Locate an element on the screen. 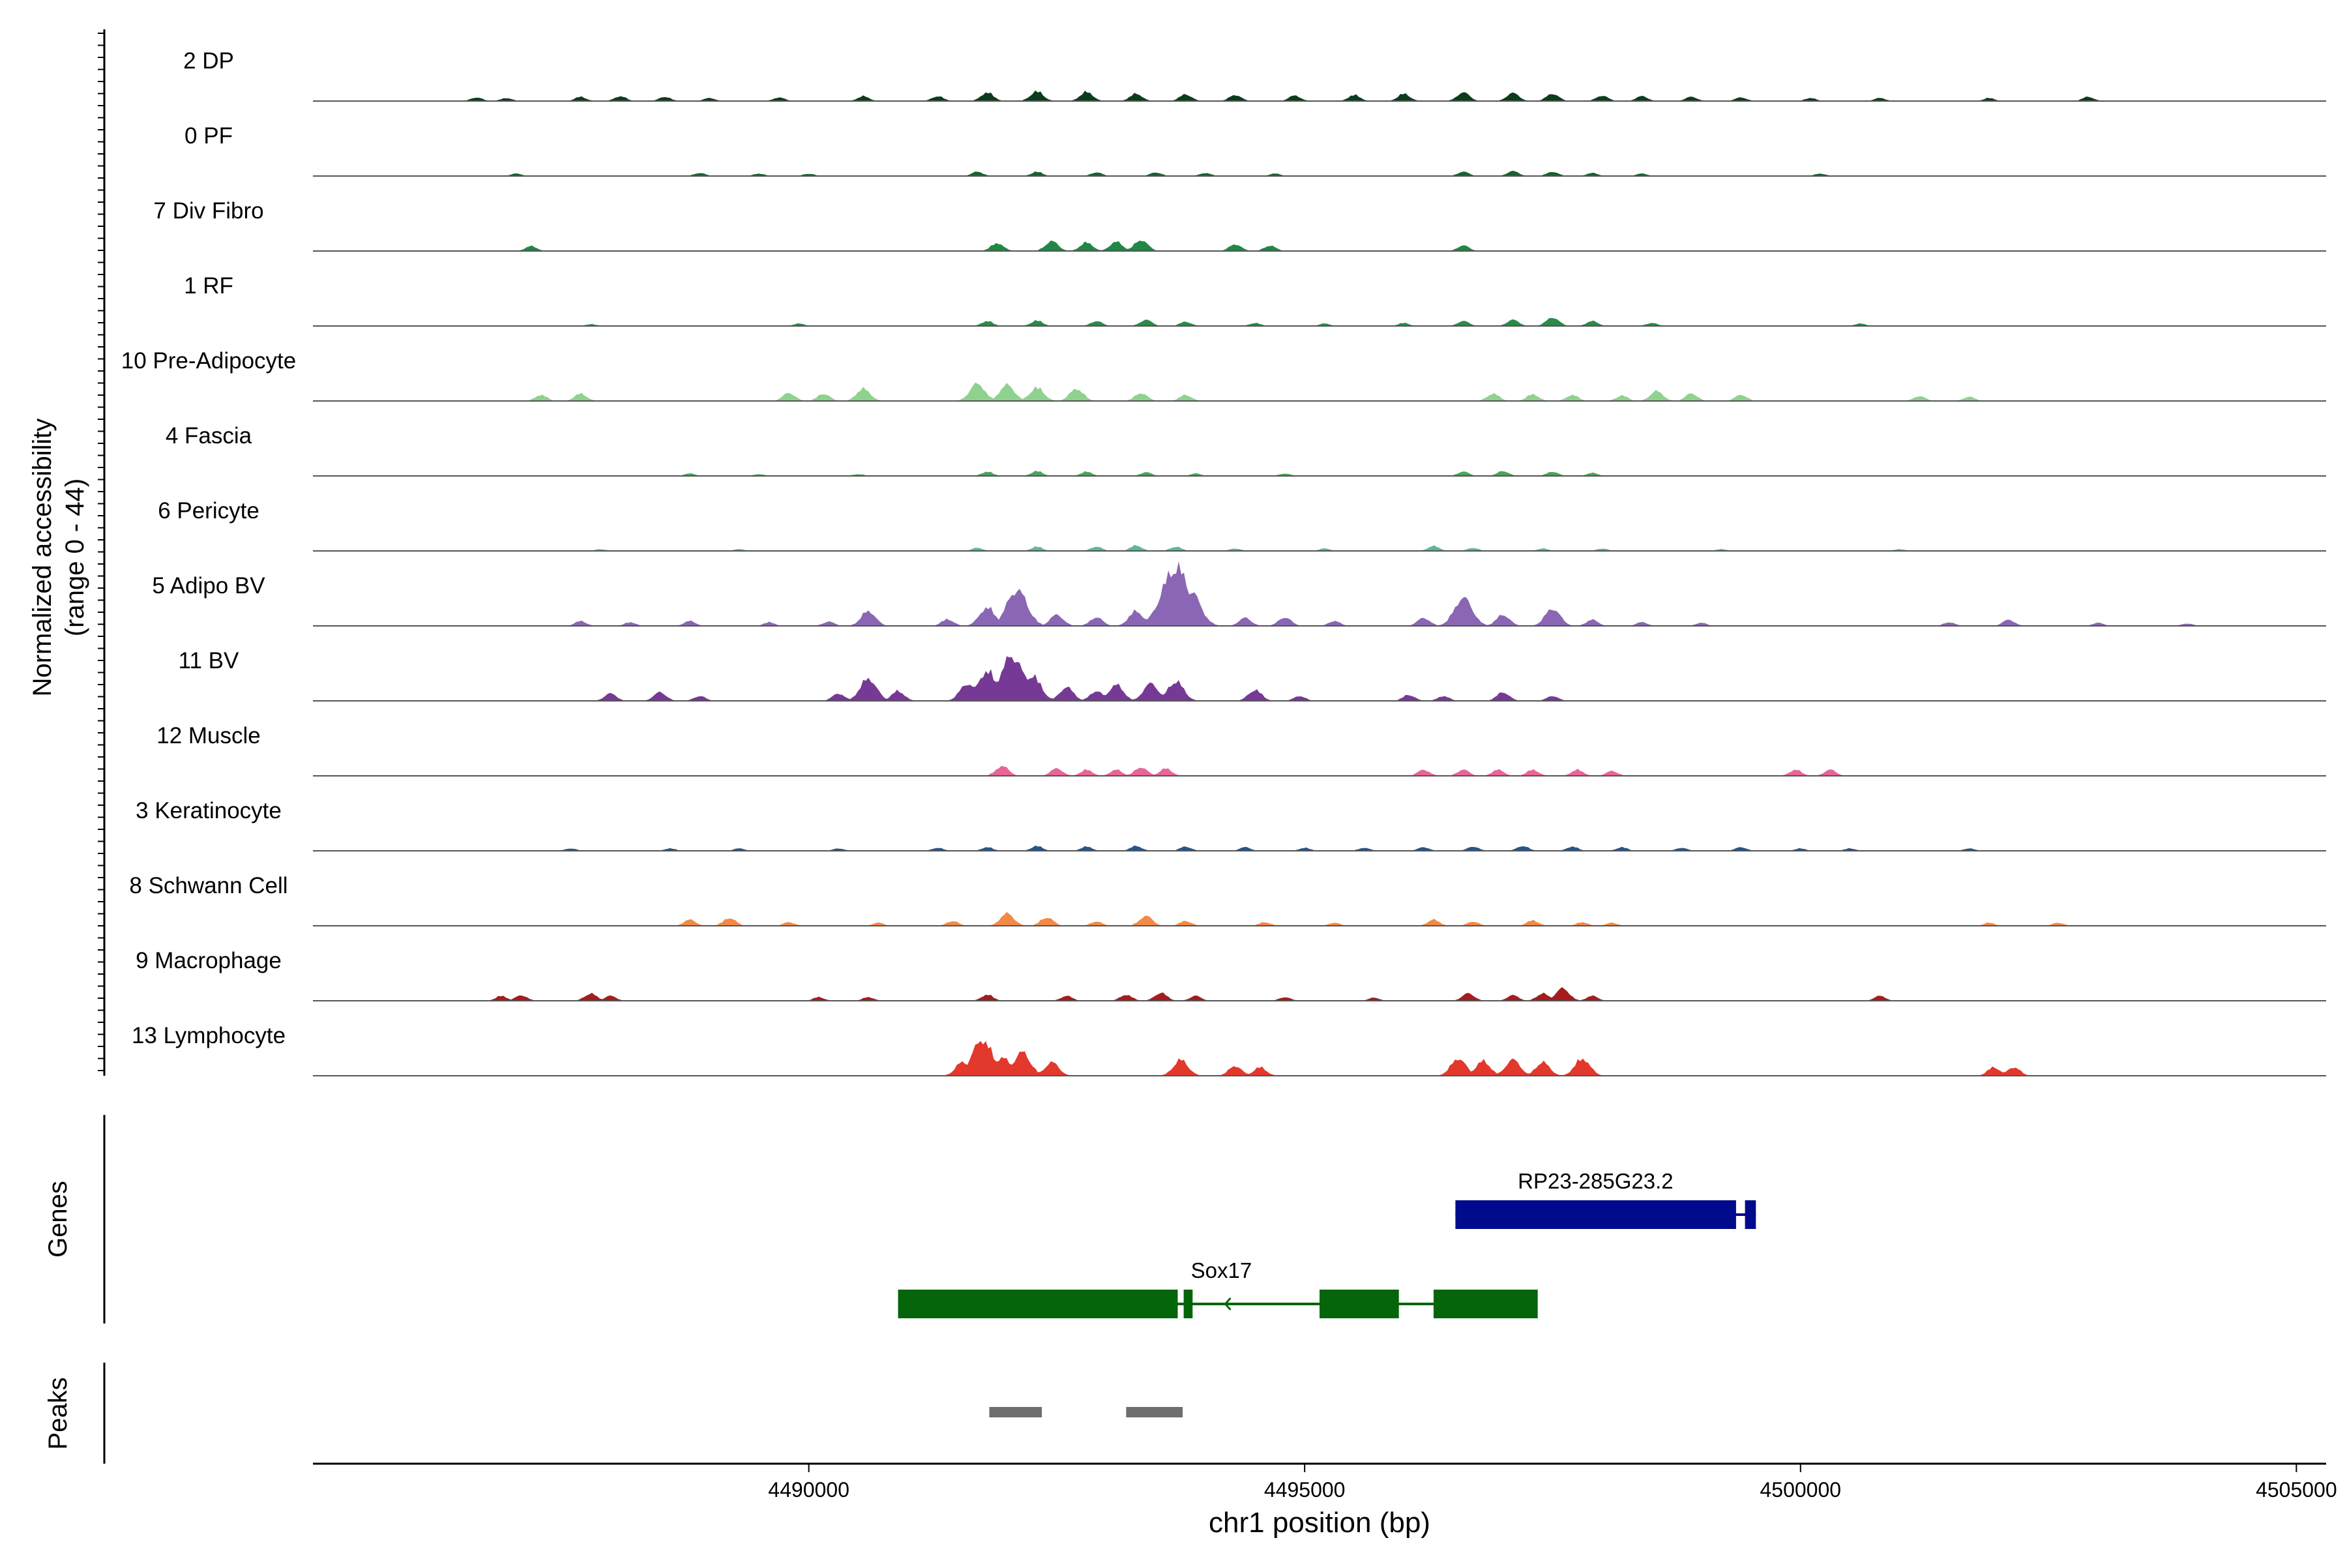  track-label: 5 Adipo BV is located at coordinates (208, 586).